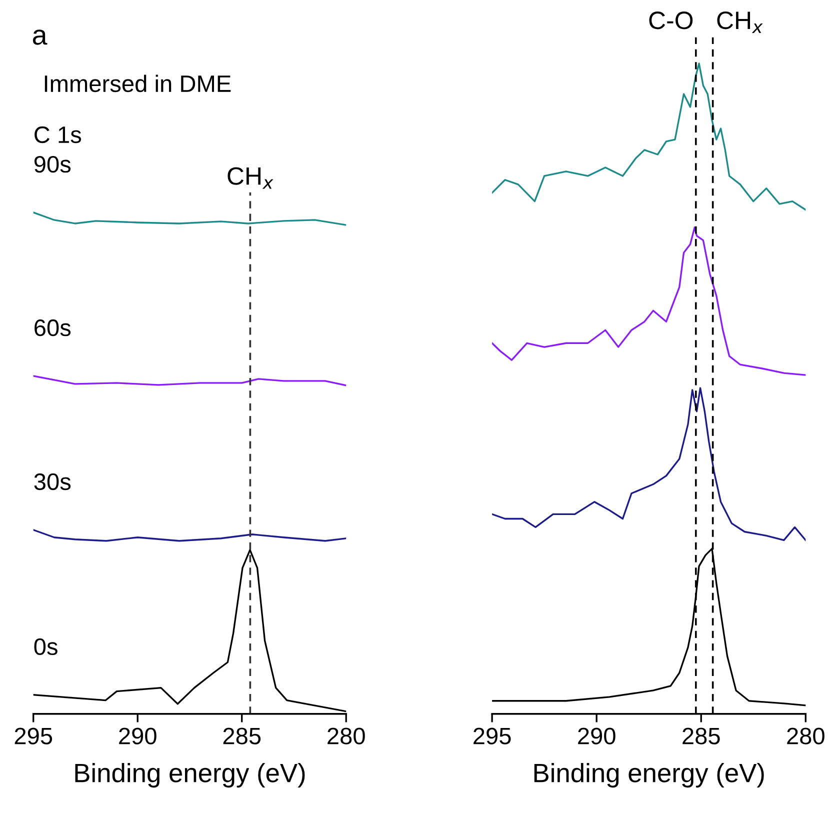  Describe the element at coordinates (52, 481) in the screenshot. I see `series-label: 30s` at that location.